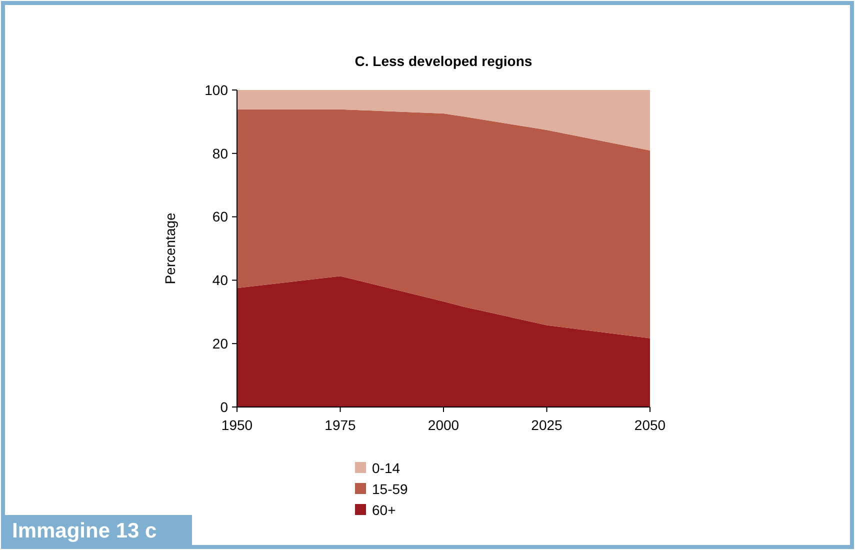 The image size is (855, 550). What do you see at coordinates (547, 425) in the screenshot?
I see `x-tick-label: 2025` at bounding box center [547, 425].